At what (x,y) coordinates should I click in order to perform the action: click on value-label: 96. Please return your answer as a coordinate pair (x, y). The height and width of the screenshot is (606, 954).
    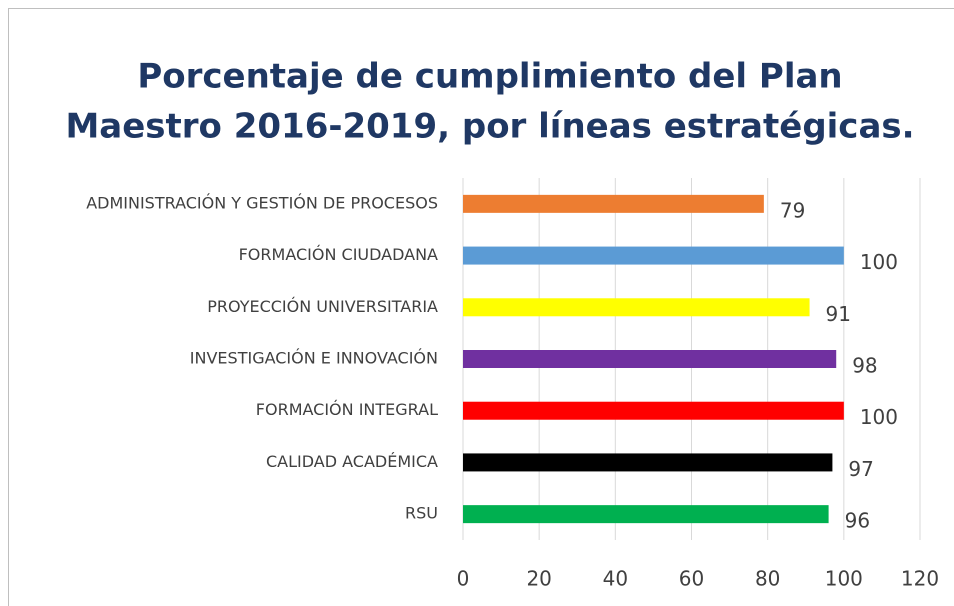
    Looking at the image, I should click on (857, 521).